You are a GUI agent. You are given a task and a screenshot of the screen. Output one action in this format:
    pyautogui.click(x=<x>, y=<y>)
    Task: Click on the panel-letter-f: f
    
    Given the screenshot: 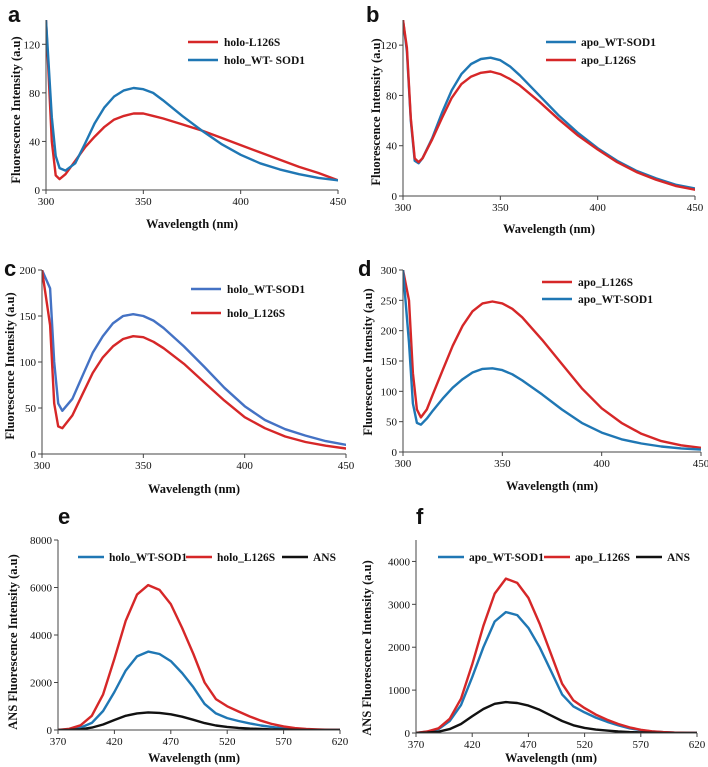 What is the action you would take?
    pyautogui.click(x=420, y=516)
    